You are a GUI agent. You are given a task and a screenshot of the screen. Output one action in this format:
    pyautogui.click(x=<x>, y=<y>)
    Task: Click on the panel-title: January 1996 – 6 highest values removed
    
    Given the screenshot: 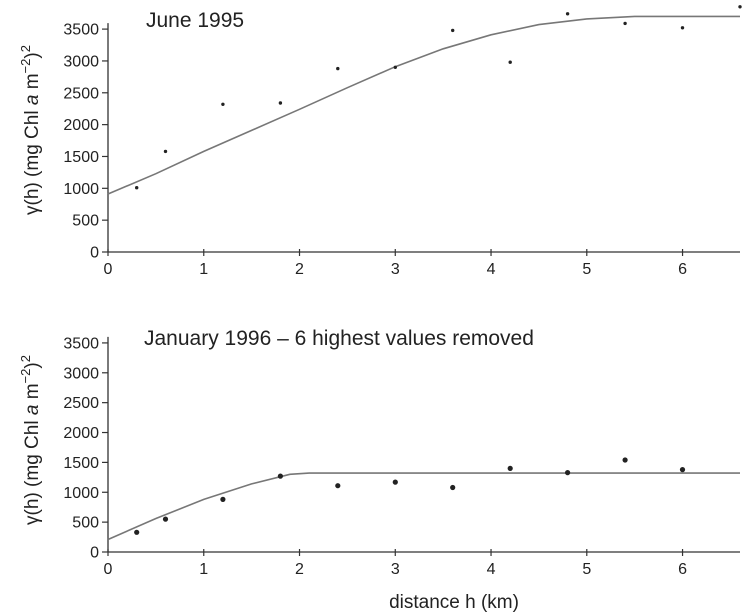 What is the action you would take?
    pyautogui.click(x=339, y=338)
    